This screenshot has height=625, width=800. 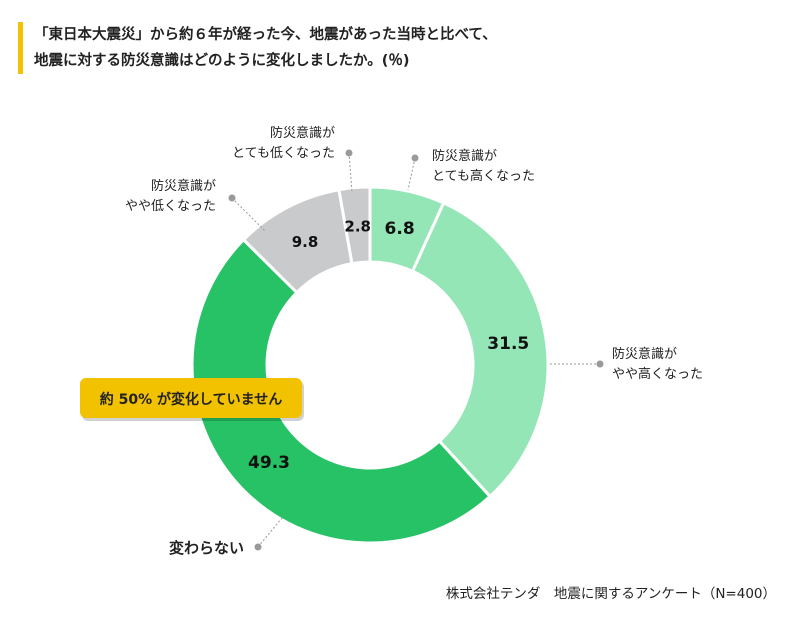 I want to click on legend-label-1-1: やや高くなった, so click(x=657, y=374).